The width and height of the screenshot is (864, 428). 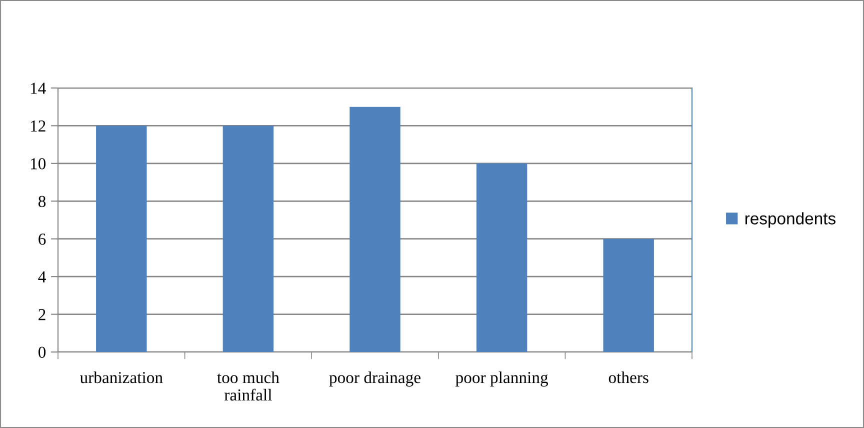 I want to click on y-tick-label: 4, so click(x=42, y=276).